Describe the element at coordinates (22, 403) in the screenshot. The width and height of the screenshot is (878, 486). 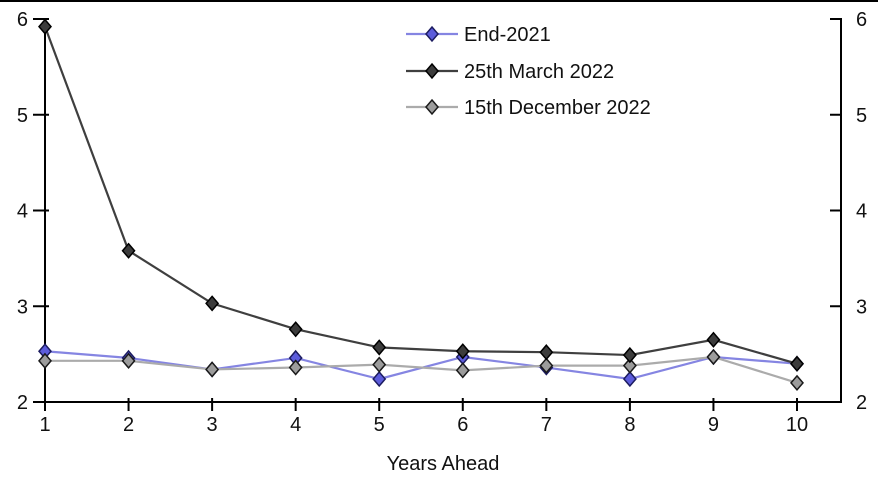
I see `y-axis-tick-label-left: 2` at that location.